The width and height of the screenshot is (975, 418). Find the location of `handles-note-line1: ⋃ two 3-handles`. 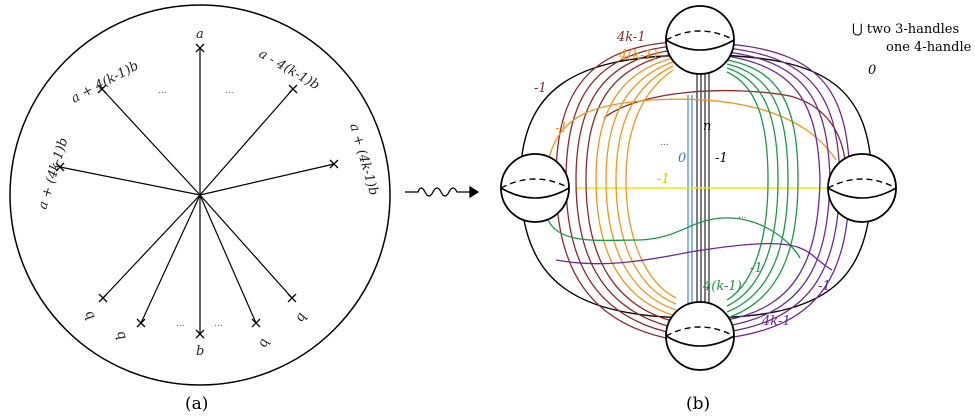

handles-note-line1: ⋃ two 3-handles is located at coordinates (905, 29).